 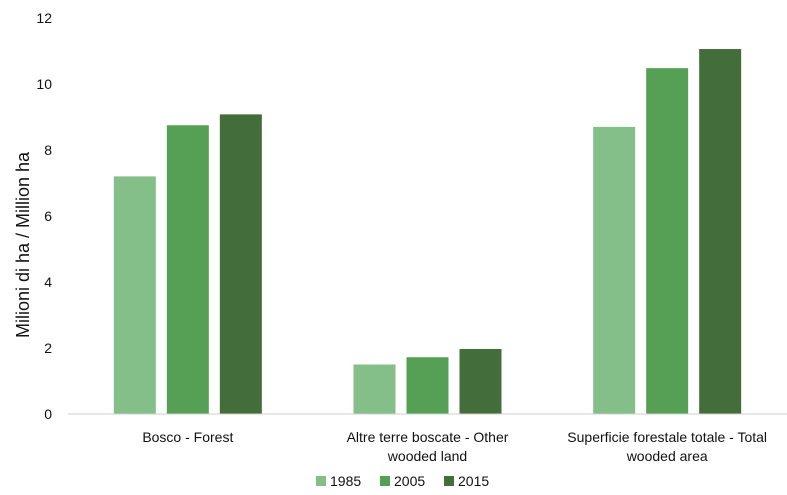 What do you see at coordinates (44, 84) in the screenshot?
I see `y-tick-label: 10` at bounding box center [44, 84].